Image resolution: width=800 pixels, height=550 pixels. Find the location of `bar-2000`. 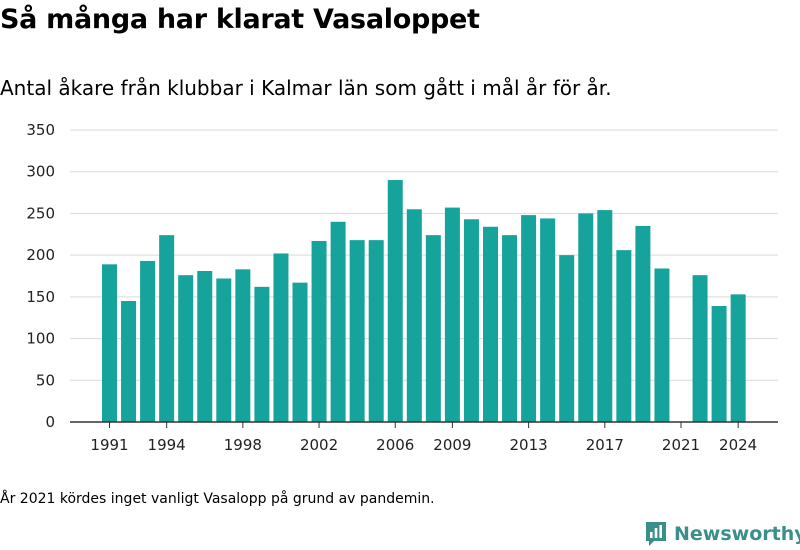

bar-2000 is located at coordinates (281, 337).